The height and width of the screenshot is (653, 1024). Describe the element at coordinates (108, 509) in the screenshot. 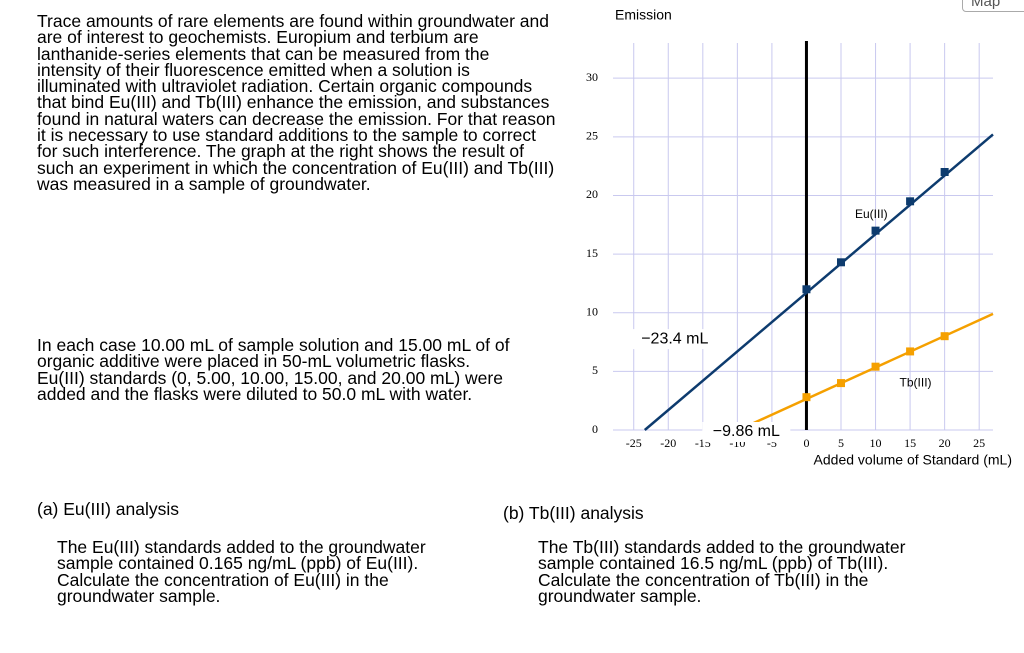

I see `part-a-title: (a) Eu(III) analysis` at that location.